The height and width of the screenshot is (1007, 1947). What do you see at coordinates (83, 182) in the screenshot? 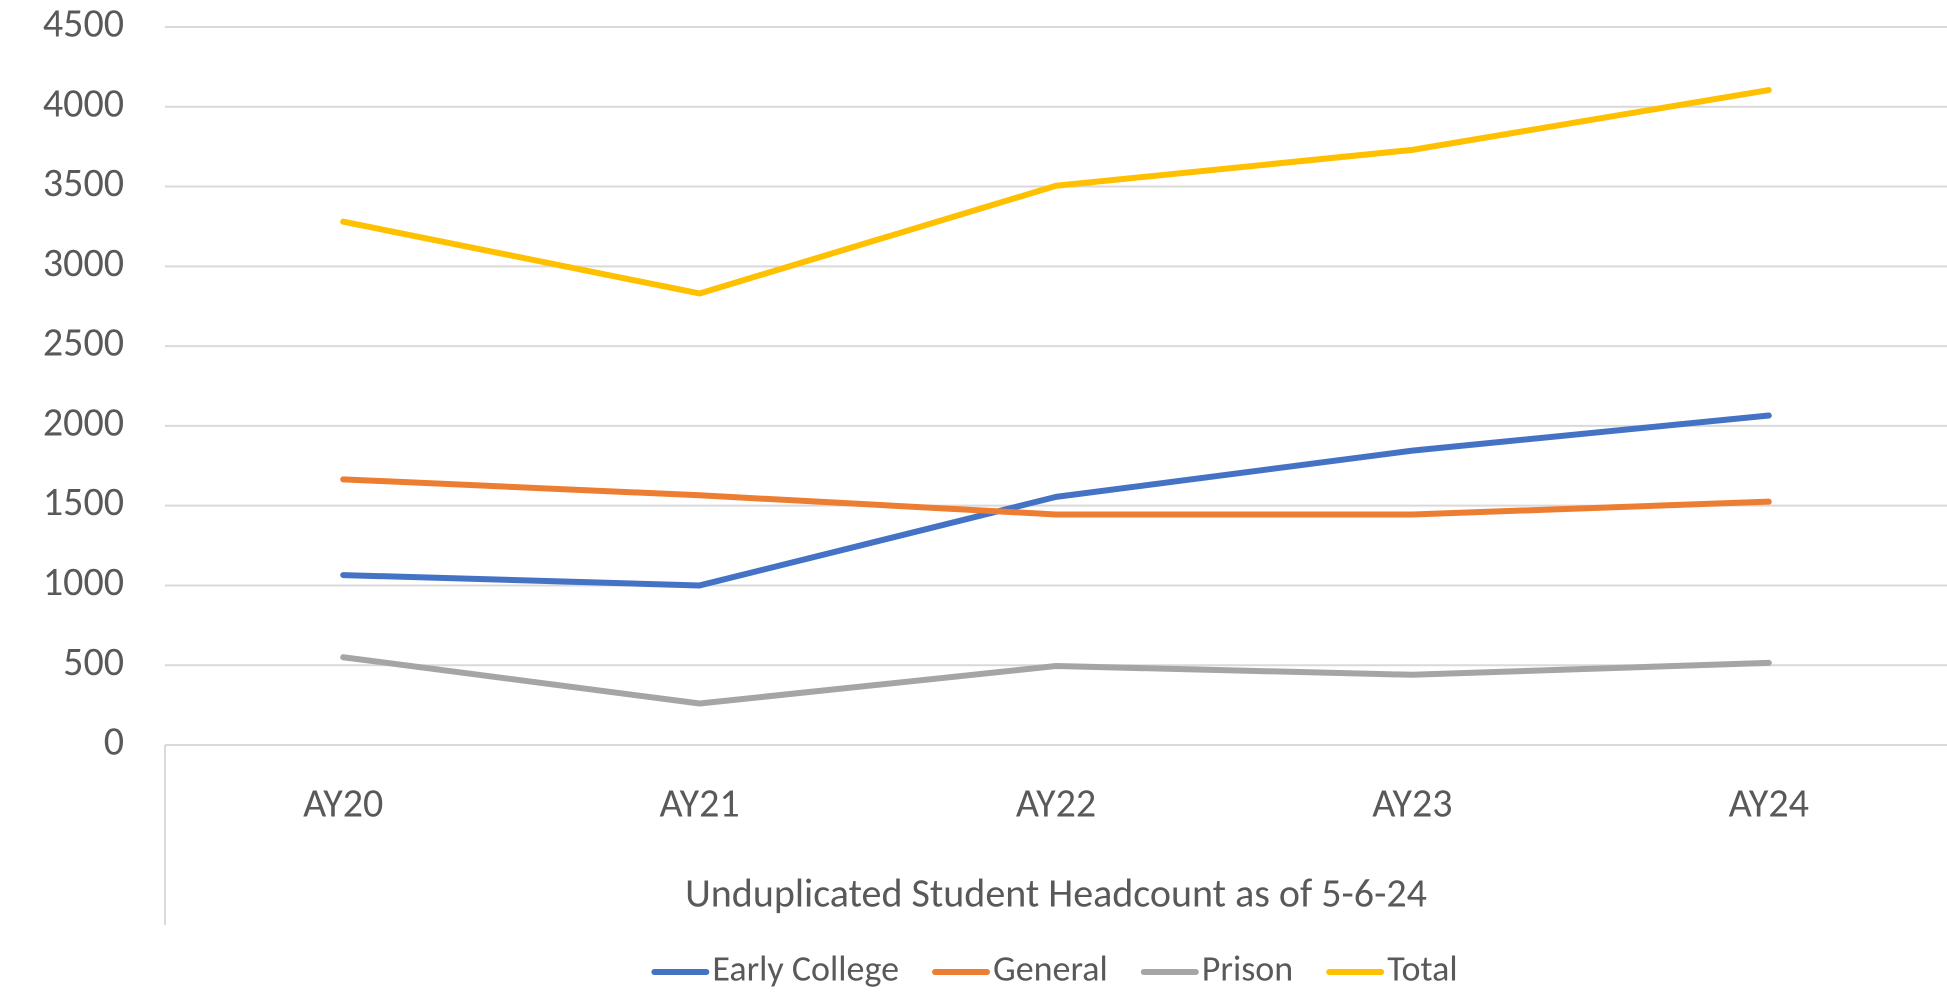
I see `y-tick-label: 3500` at bounding box center [83, 182].